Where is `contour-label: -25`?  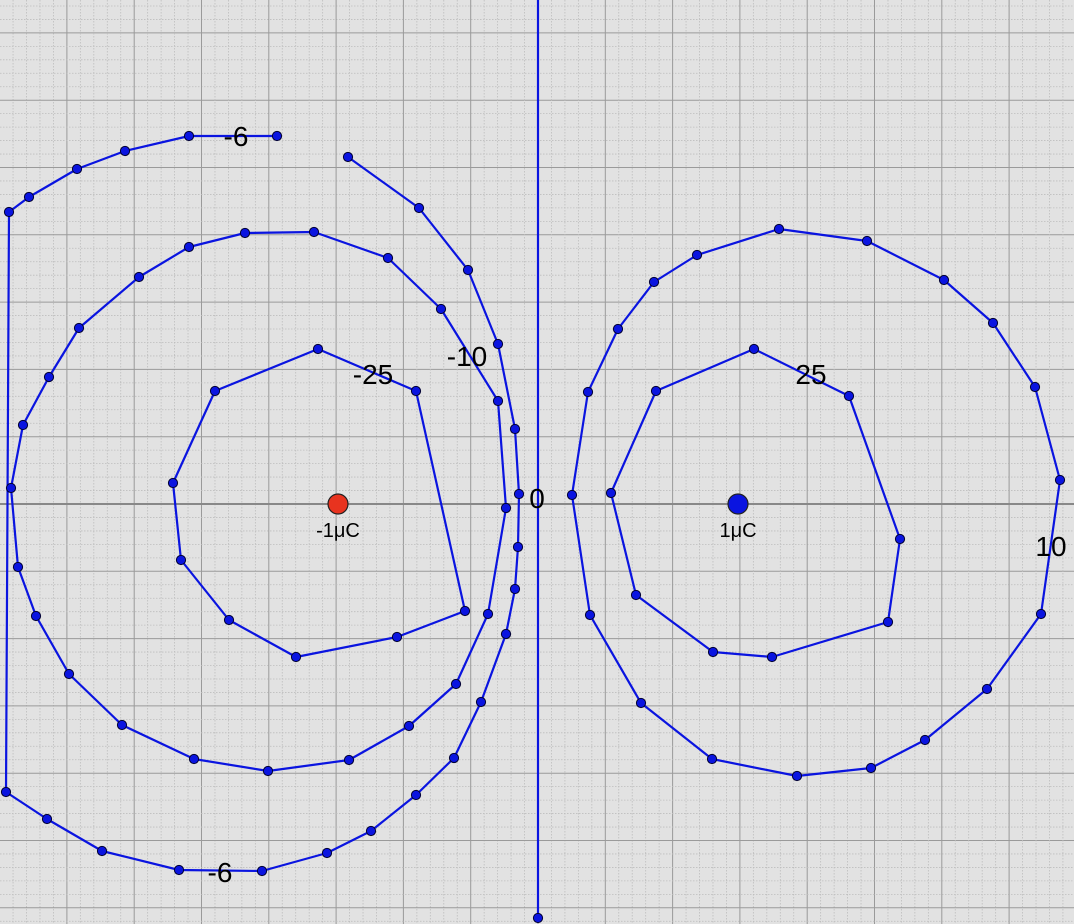
contour-label: -25 is located at coordinates (373, 374).